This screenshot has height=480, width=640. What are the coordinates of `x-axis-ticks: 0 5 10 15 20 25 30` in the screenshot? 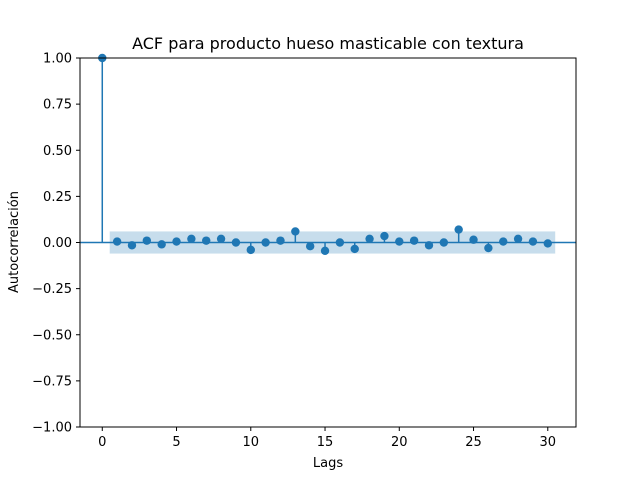 It's located at (327, 438).